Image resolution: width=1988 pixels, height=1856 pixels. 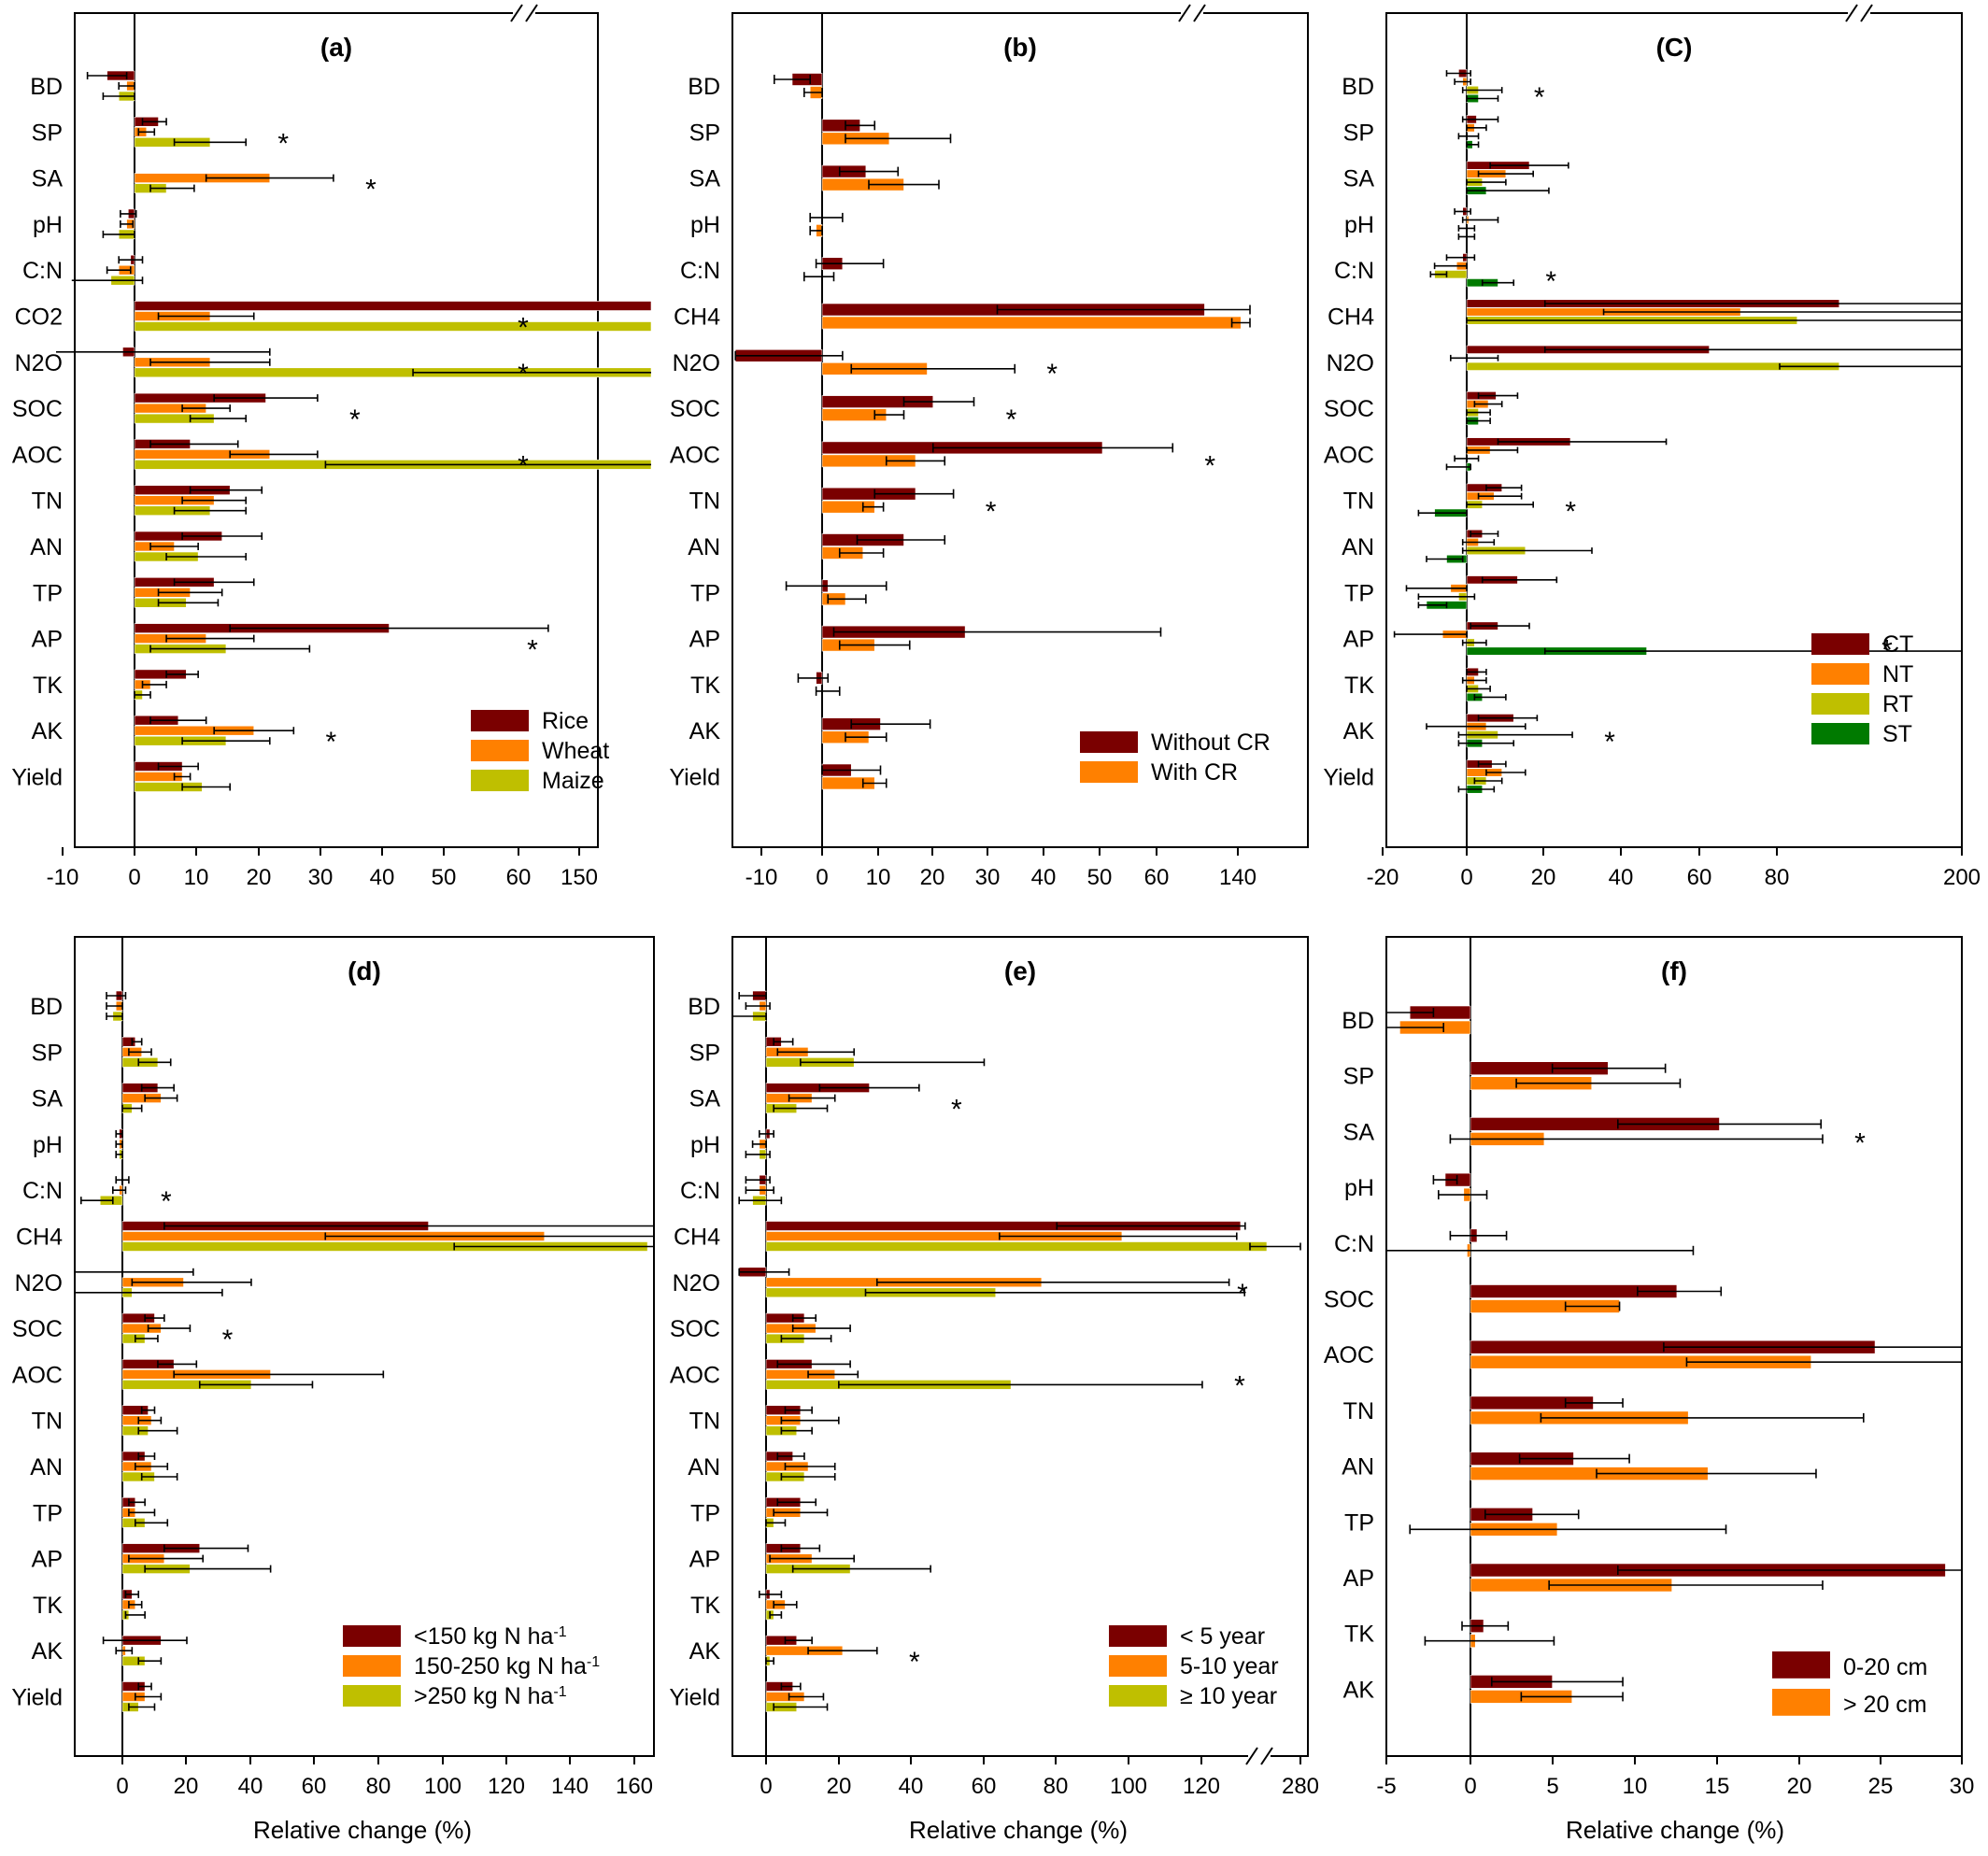 What do you see at coordinates (1840, 734) in the screenshot?
I see `legend-swatch-st` at bounding box center [1840, 734].